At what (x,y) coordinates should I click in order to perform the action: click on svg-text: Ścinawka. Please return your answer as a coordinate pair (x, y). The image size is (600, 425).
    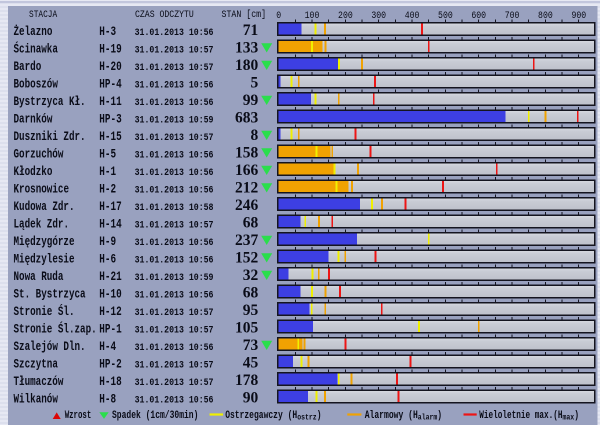
    Looking at the image, I should click on (36, 49).